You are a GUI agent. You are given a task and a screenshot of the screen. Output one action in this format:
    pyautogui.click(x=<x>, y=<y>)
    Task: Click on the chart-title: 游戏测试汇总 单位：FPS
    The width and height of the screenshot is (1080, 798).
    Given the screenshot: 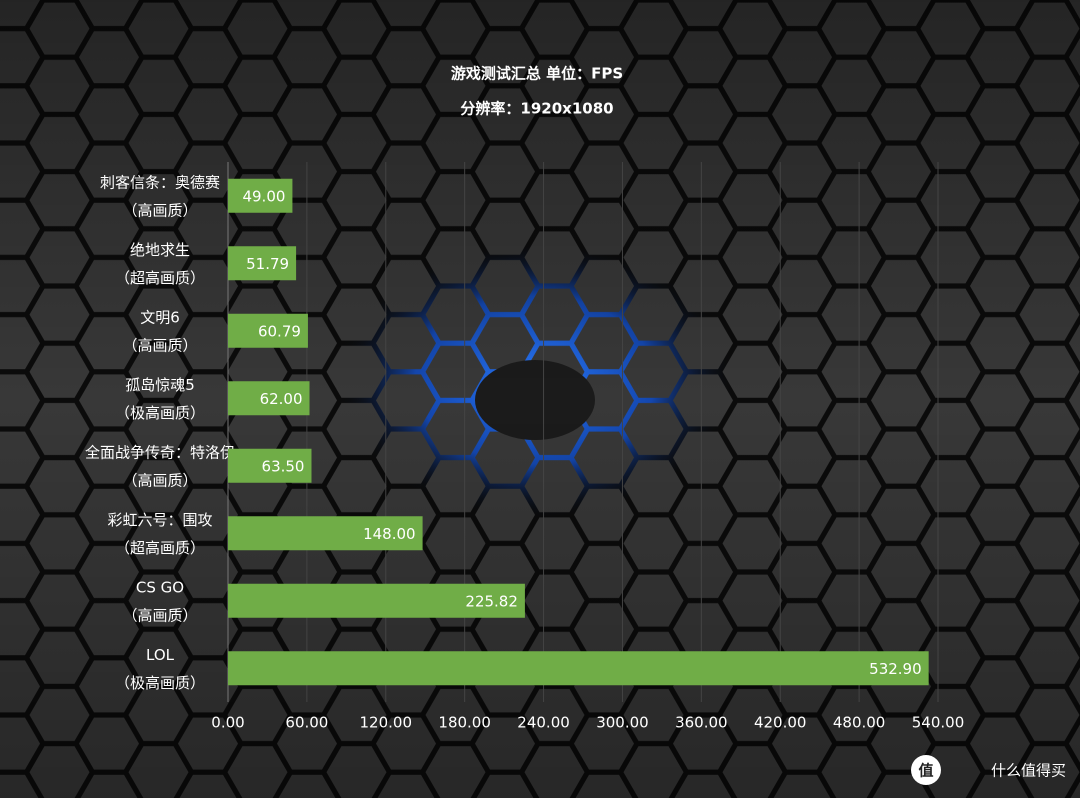 What is the action you would take?
    pyautogui.click(x=537, y=74)
    